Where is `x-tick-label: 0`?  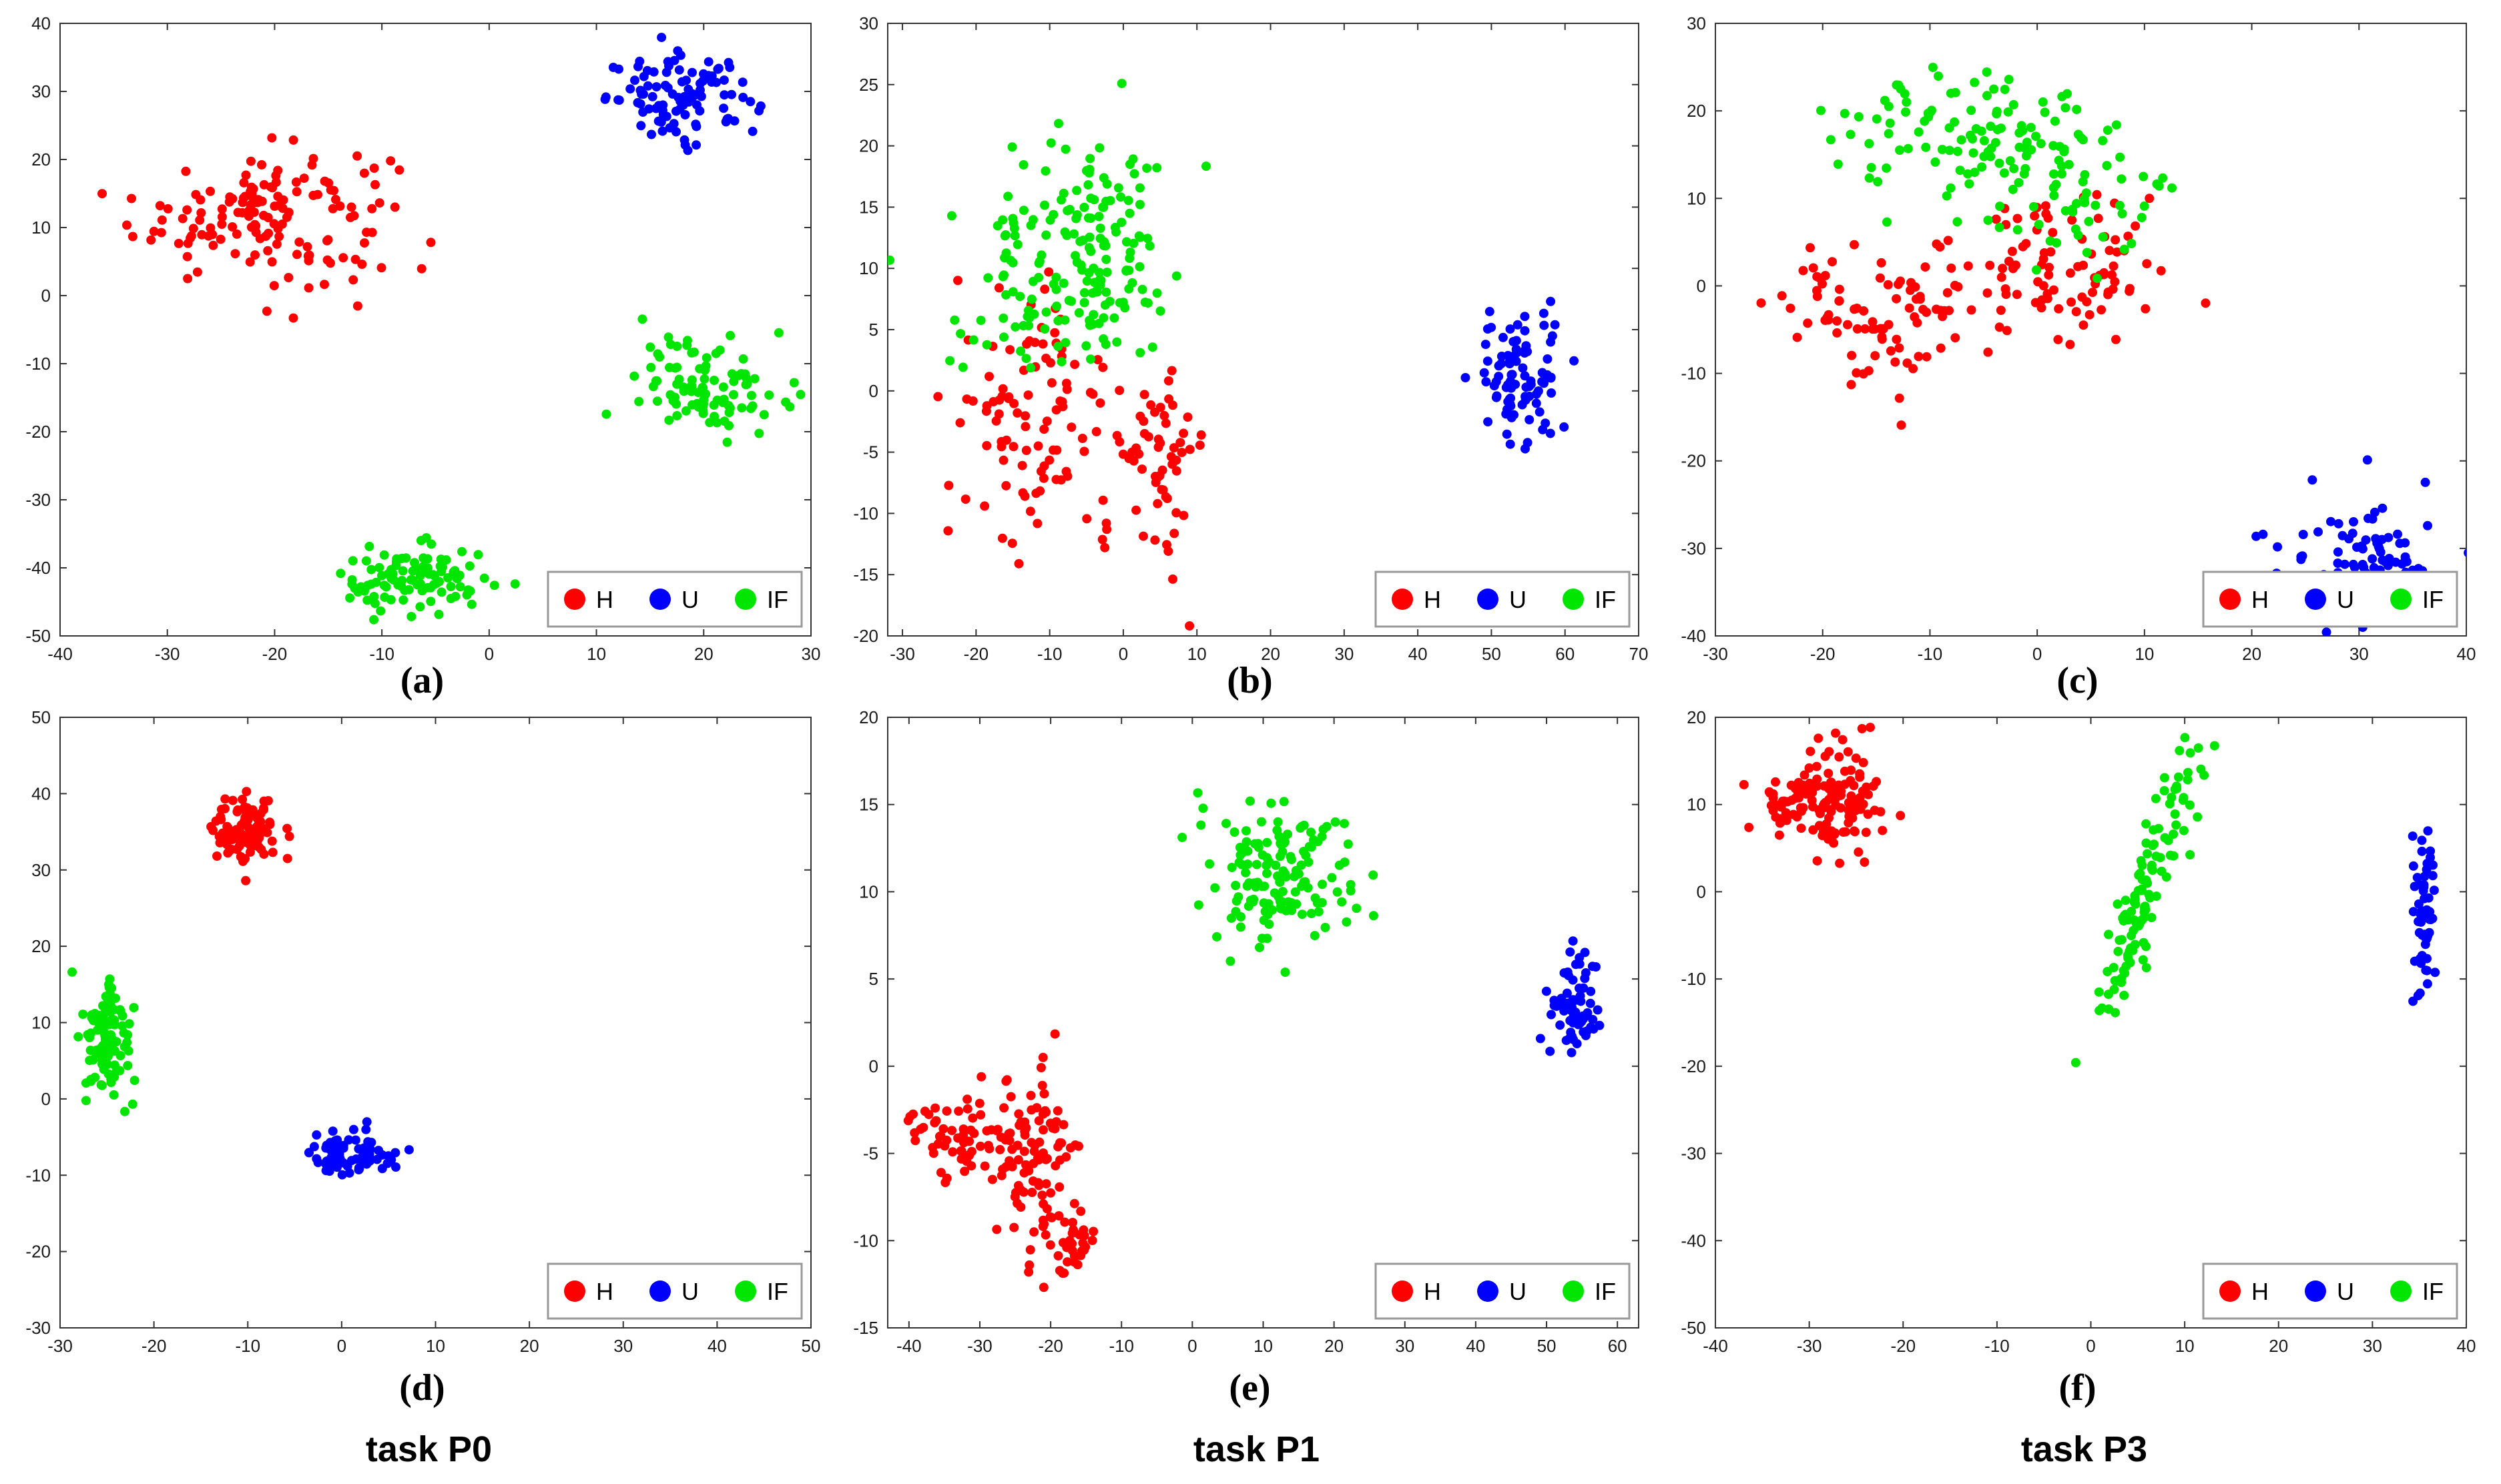 x-tick-label: 0 is located at coordinates (1192, 1346).